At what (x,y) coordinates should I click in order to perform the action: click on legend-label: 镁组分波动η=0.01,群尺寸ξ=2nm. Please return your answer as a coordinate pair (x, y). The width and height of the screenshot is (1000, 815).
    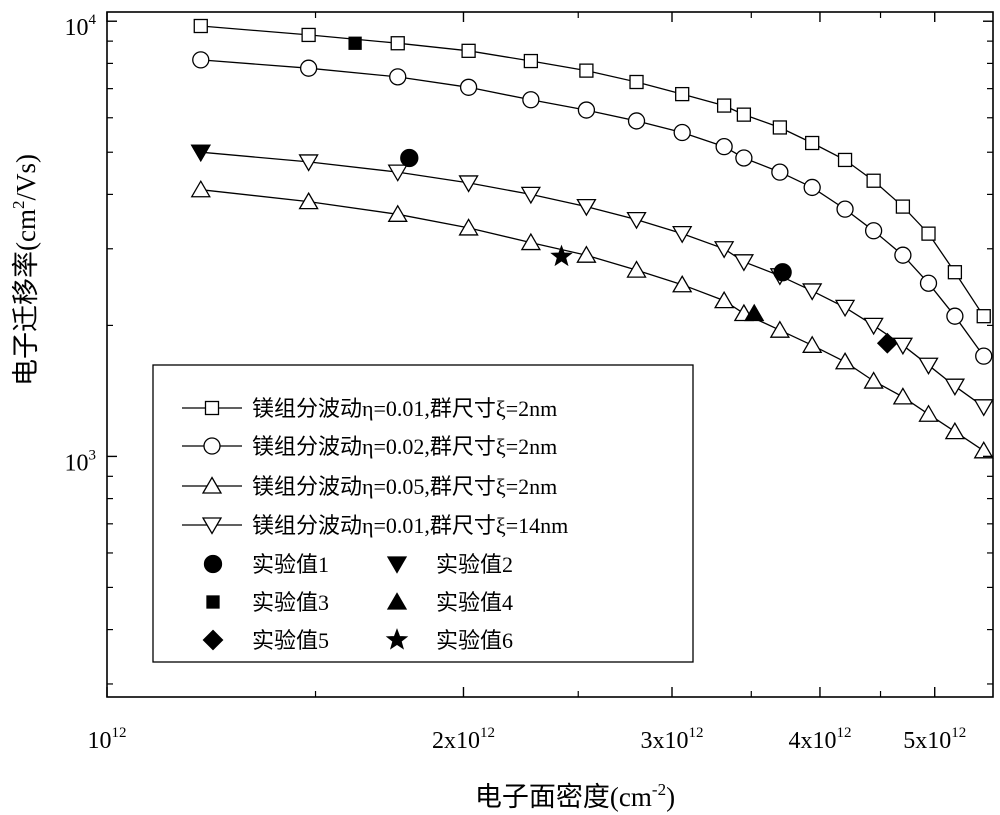
    Looking at the image, I should click on (404, 408).